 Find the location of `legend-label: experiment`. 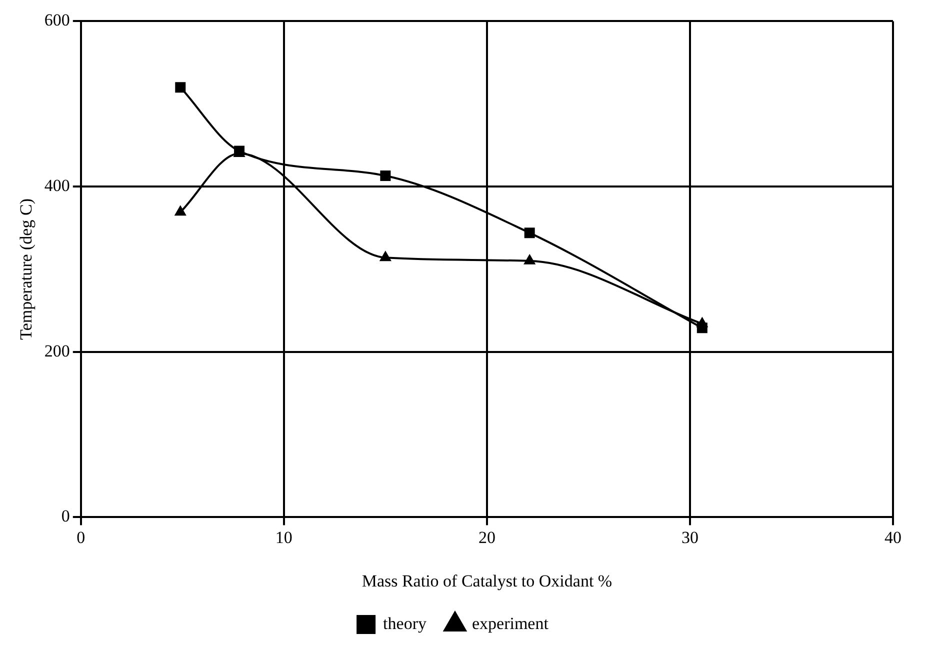

legend-label: experiment is located at coordinates (510, 623).